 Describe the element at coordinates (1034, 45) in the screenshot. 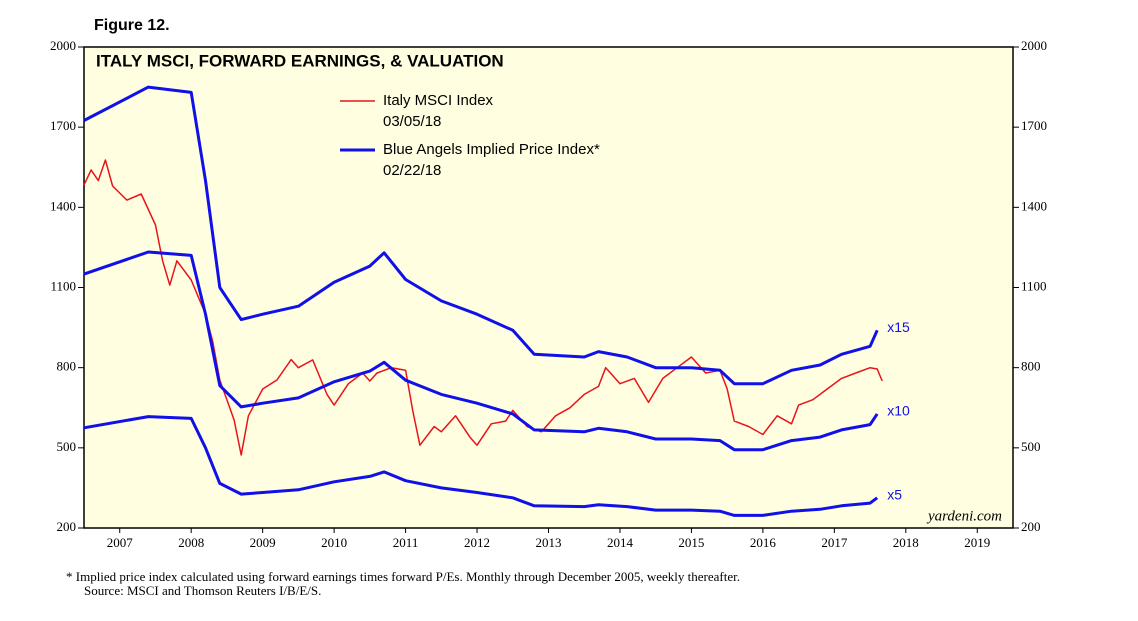

I see `y2-tick-label: 2000` at that location.